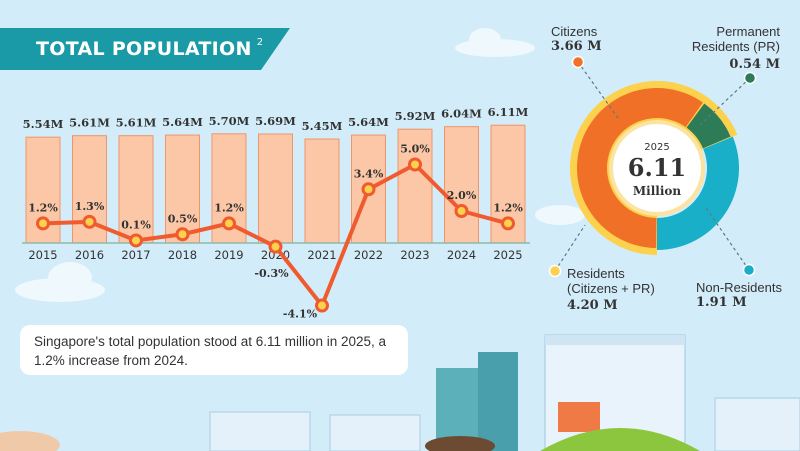  I want to click on x-tick-label: 2017, so click(135, 255).